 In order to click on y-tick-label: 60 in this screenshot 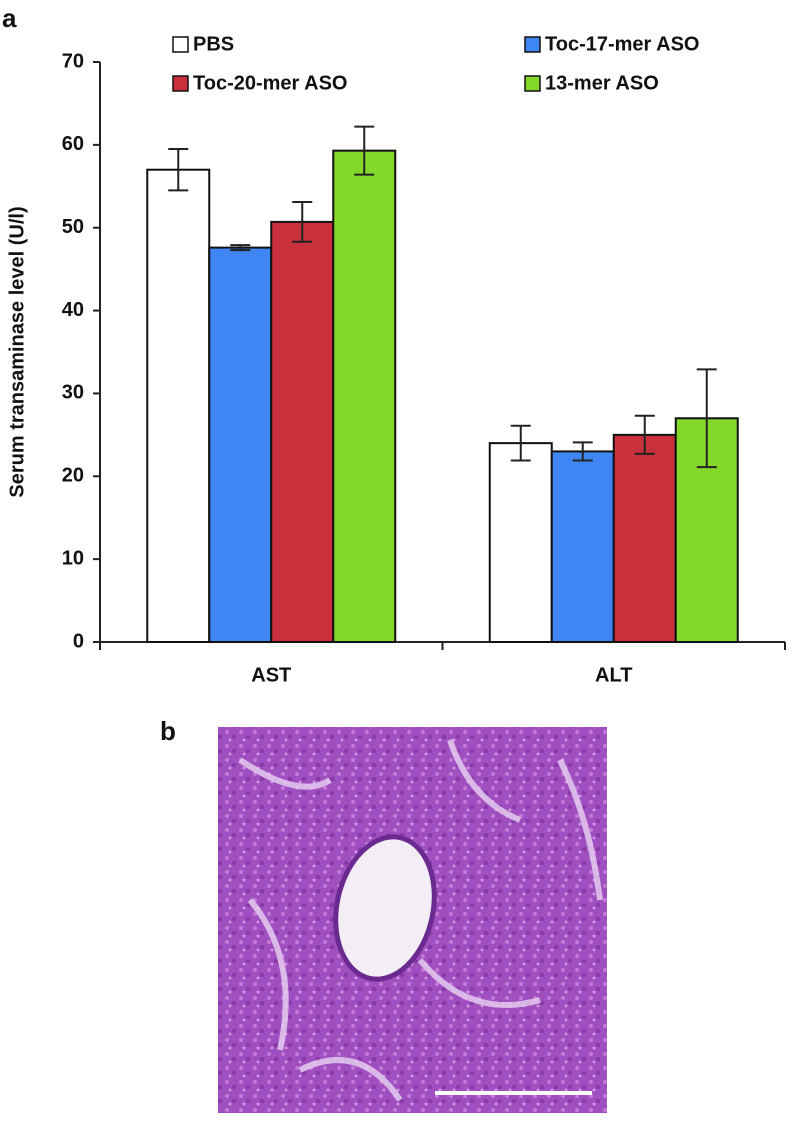, I will do `click(73, 144)`.